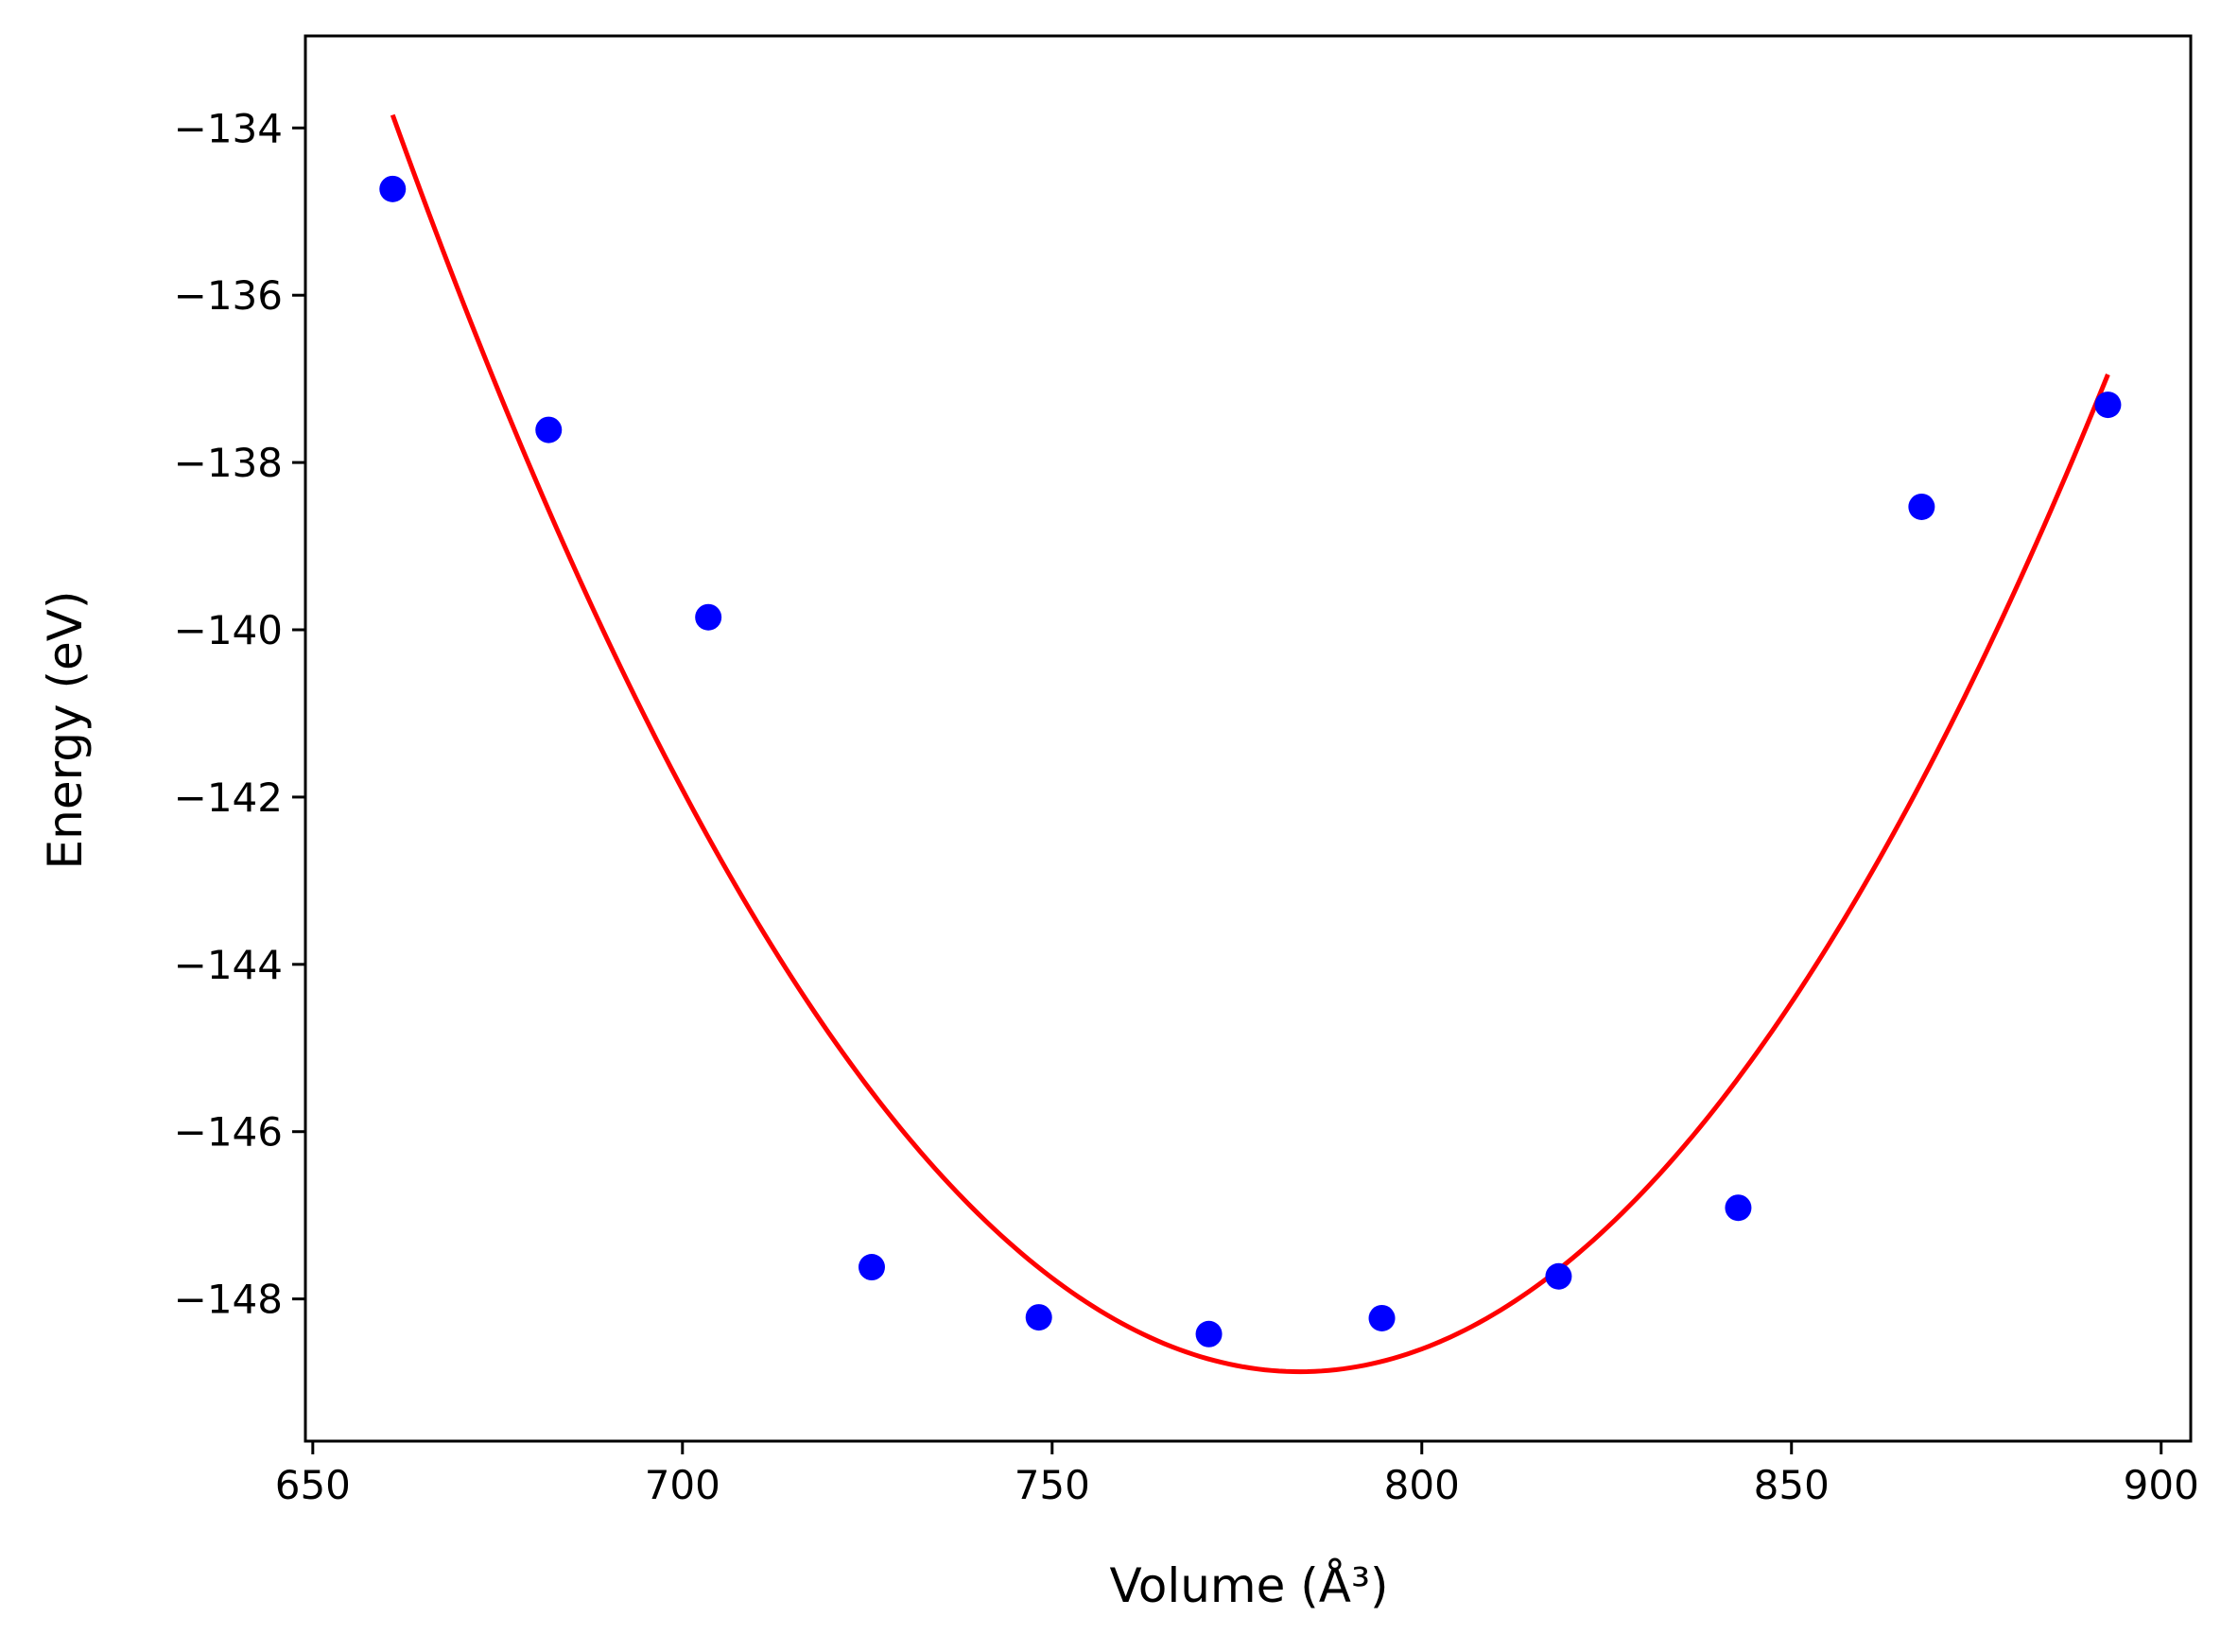  I want to click on y-tick-label: −148, so click(228, 1300).